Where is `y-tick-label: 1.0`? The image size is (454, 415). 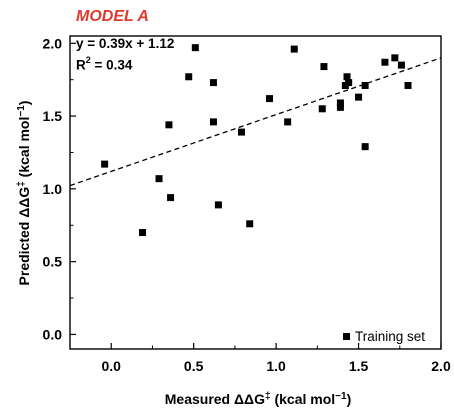 y-tick-label: 1.0 is located at coordinates (53, 189).